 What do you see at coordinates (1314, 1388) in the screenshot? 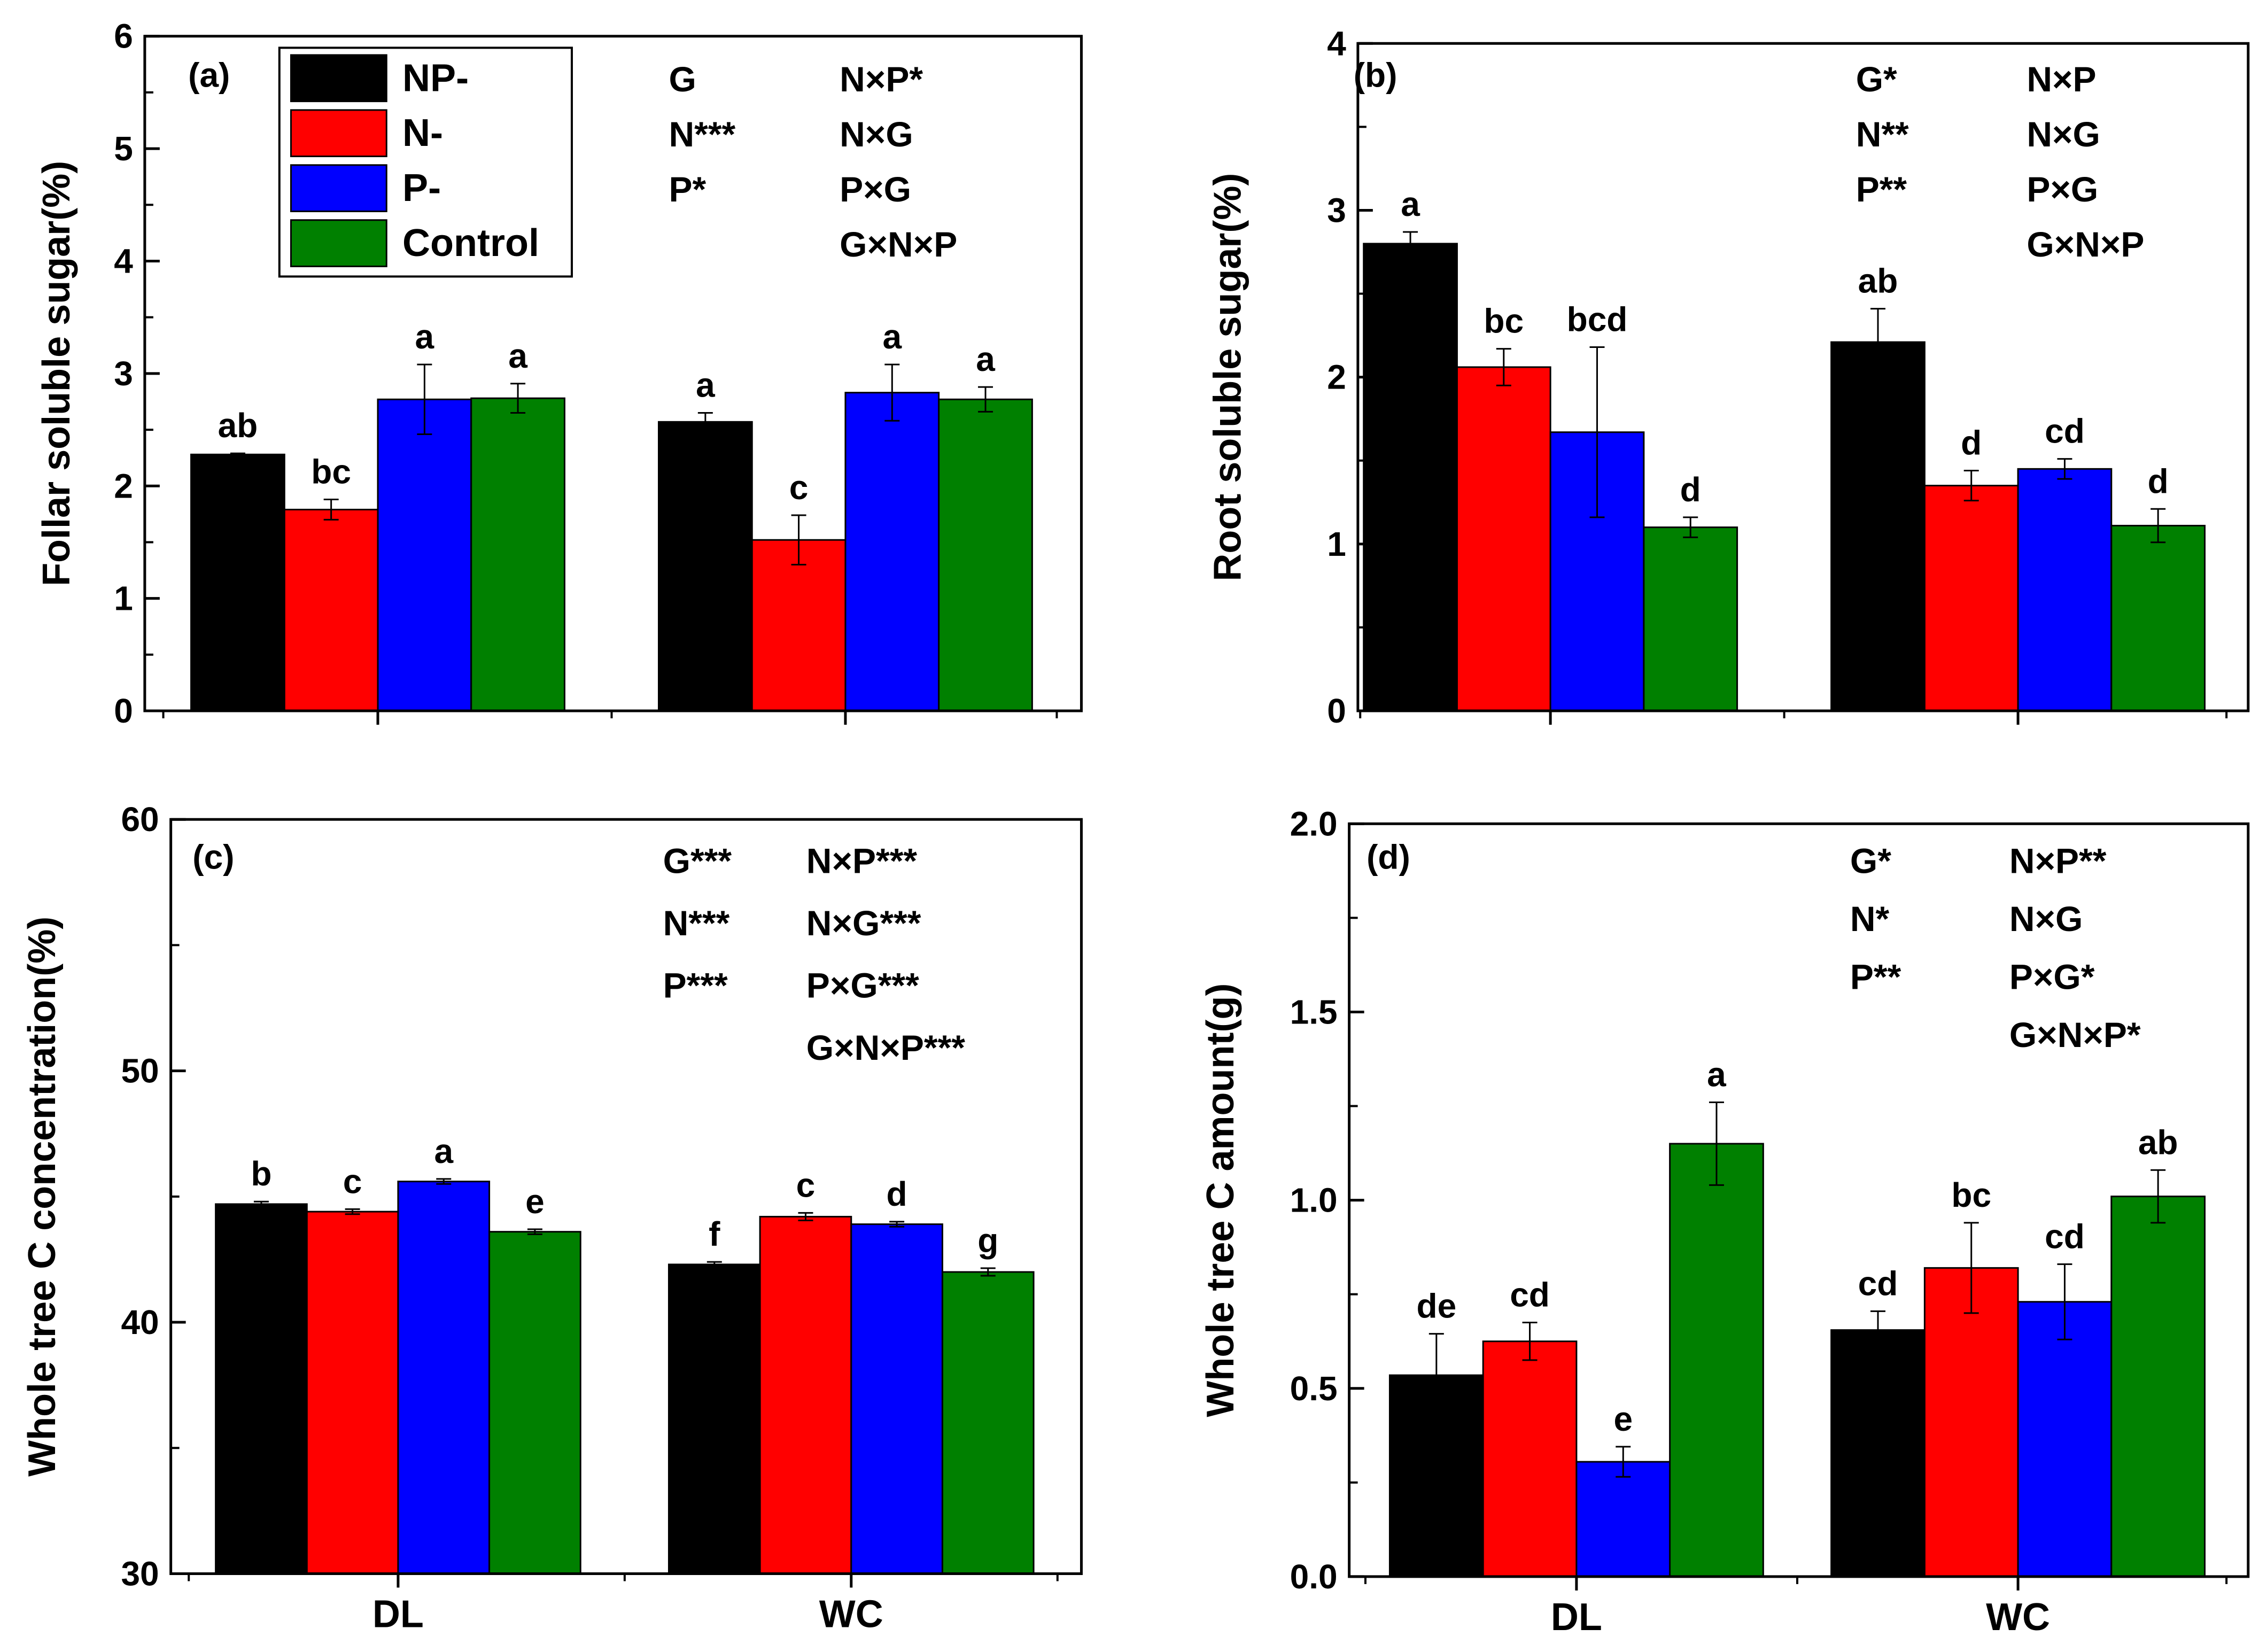
I see `y-tick-label: 0.5` at bounding box center [1314, 1388].